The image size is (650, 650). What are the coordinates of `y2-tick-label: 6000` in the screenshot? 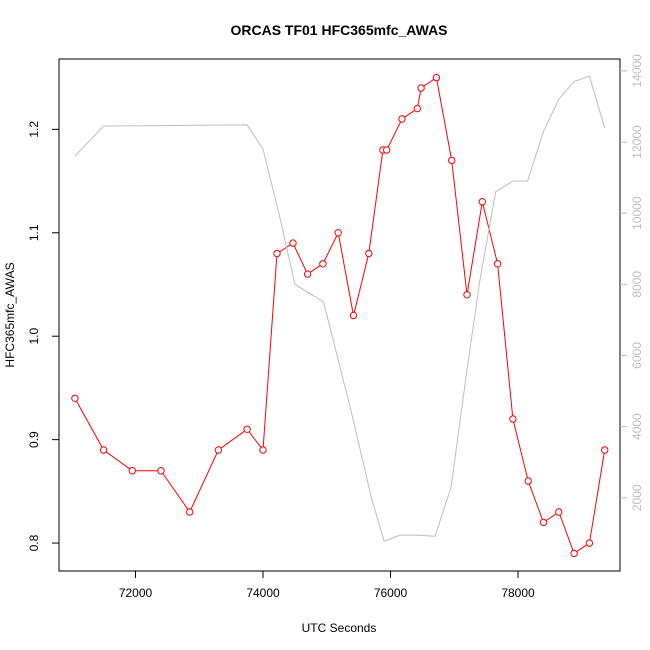 It's located at (637, 355).